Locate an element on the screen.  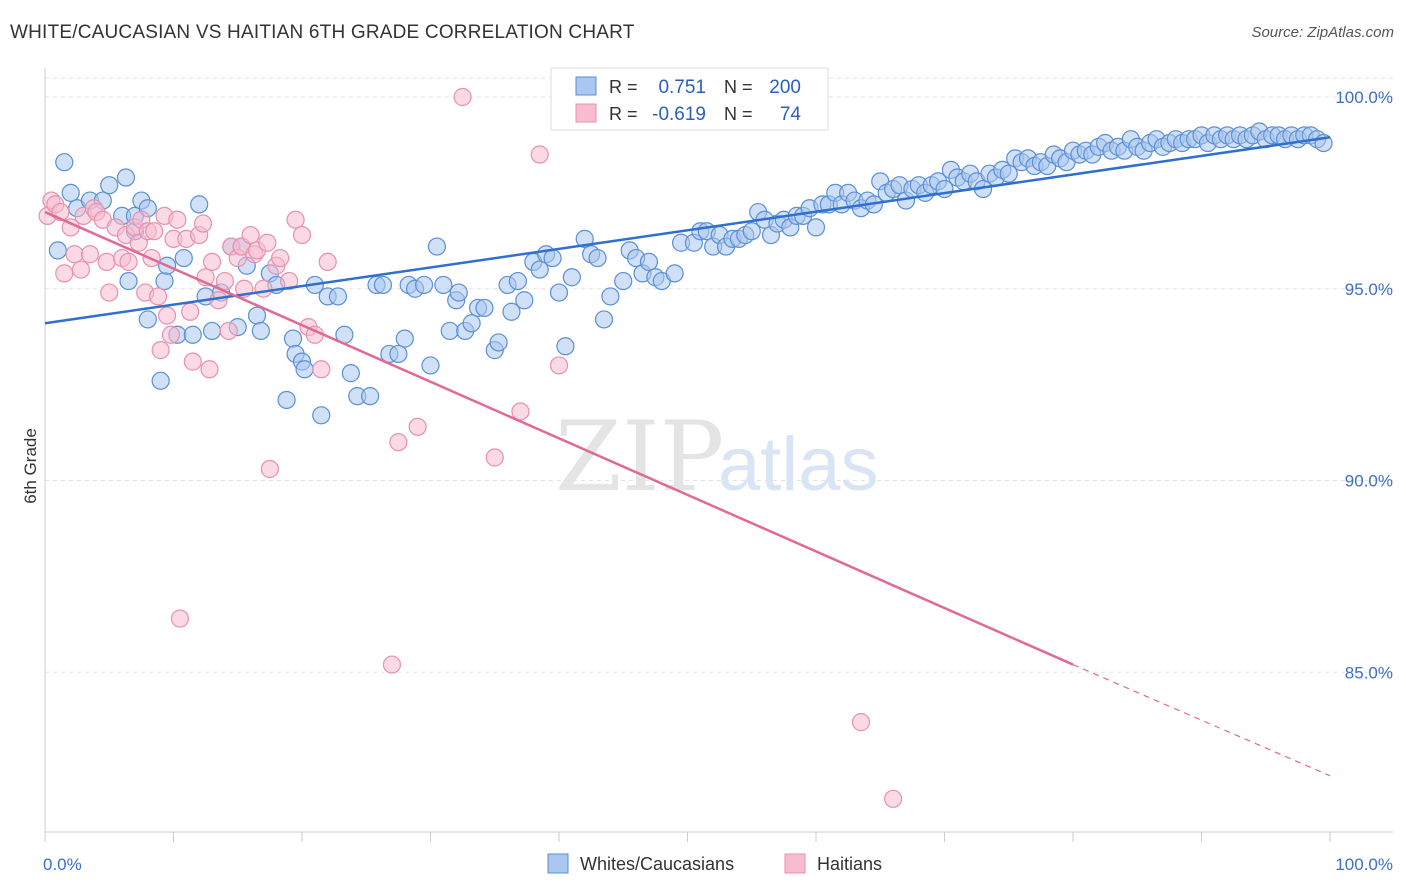
trend-line-haitian-extension is located at coordinates (1201, 720).